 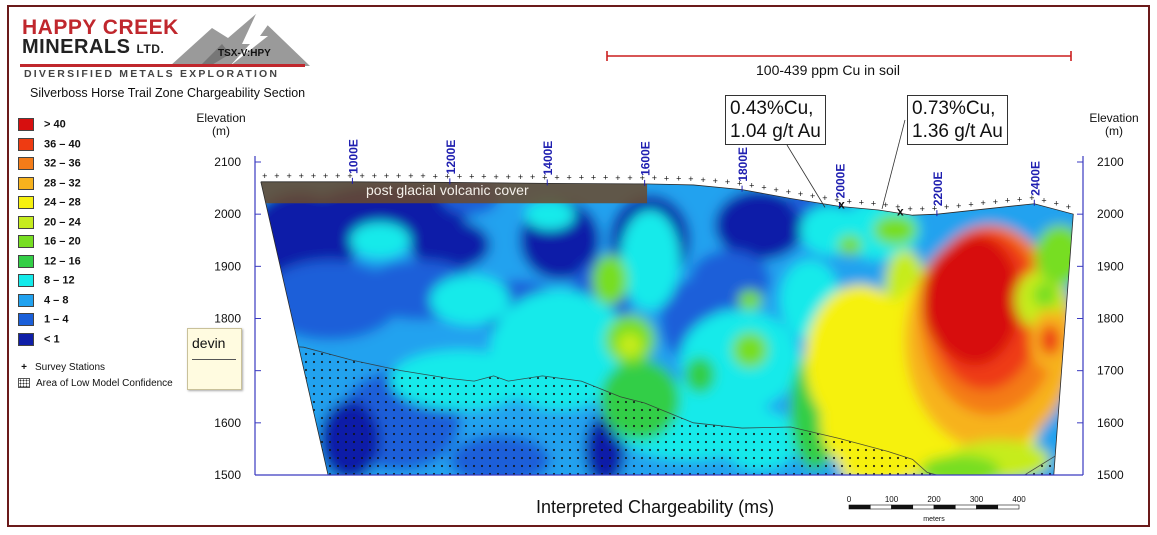 What do you see at coordinates (828, 70) in the screenshot?
I see `soil-anomaly-label: 100-439 ppm Cu in soil` at bounding box center [828, 70].